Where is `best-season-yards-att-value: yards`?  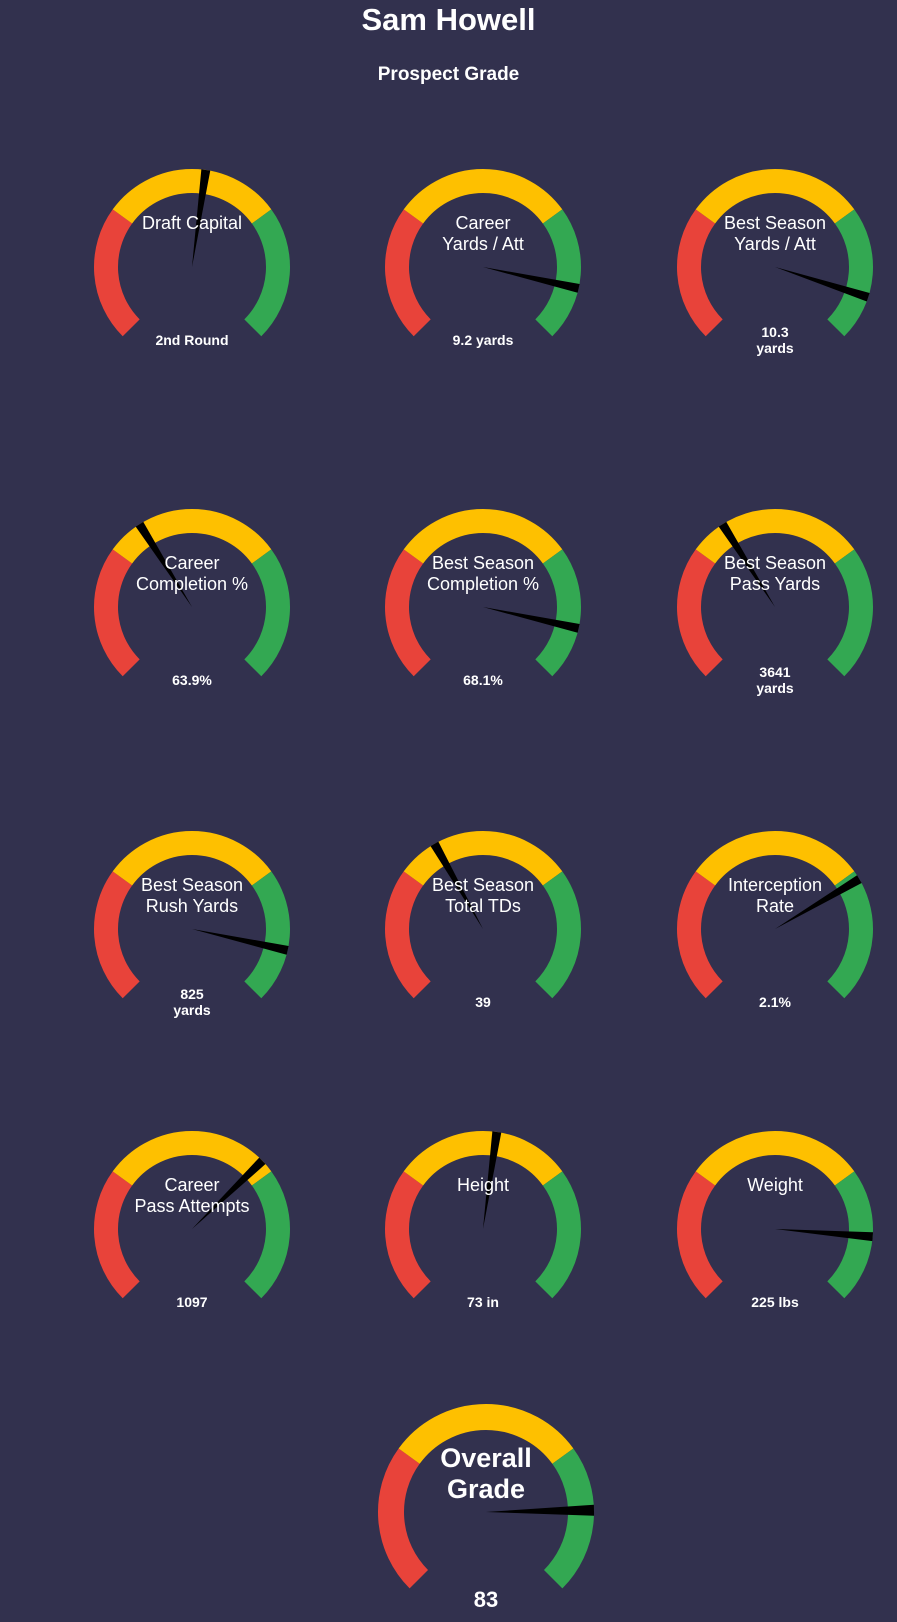 best-season-yards-att-value: yards is located at coordinates (775, 348).